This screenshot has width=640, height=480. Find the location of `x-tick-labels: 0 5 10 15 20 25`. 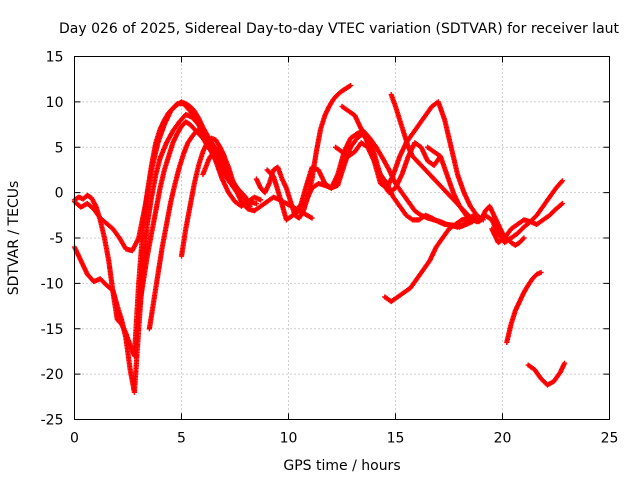

x-tick-labels: 0 5 10 15 20 25 is located at coordinates (344, 439).